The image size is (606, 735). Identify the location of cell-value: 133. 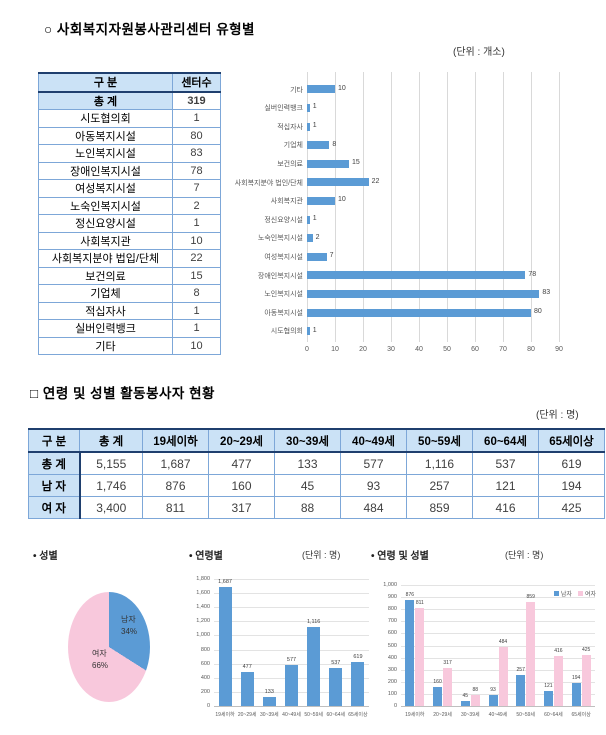
(307, 463).